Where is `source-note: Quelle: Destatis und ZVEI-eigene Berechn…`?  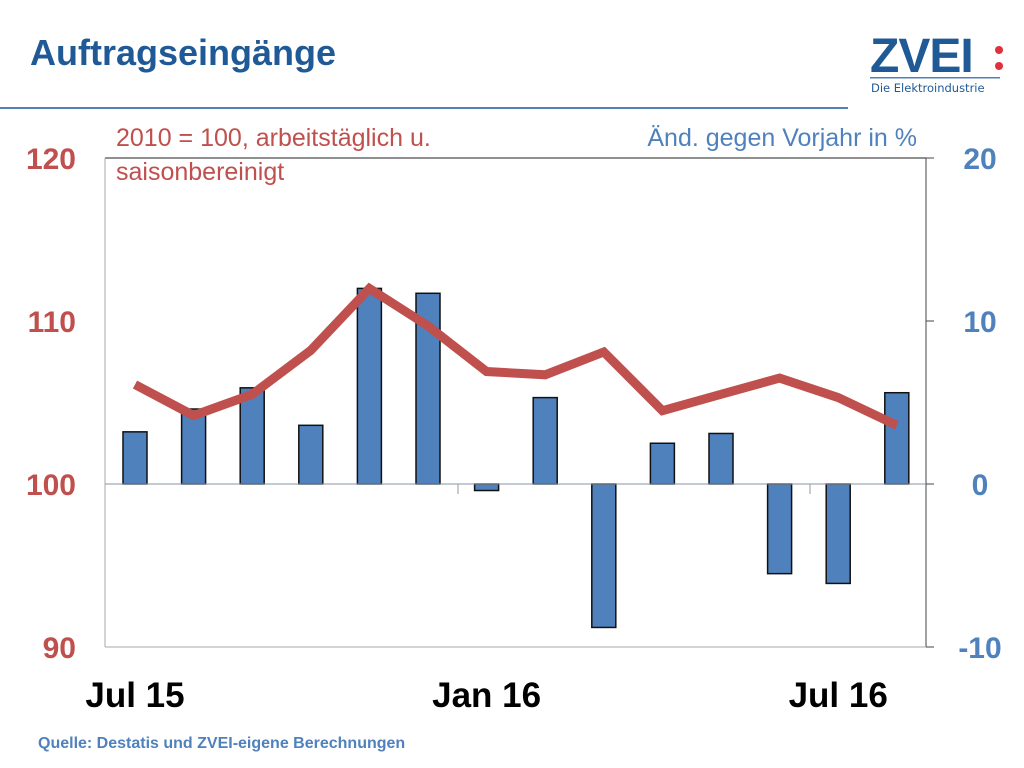 source-note: Quelle: Destatis und ZVEI-eigene Berechn… is located at coordinates (222, 743).